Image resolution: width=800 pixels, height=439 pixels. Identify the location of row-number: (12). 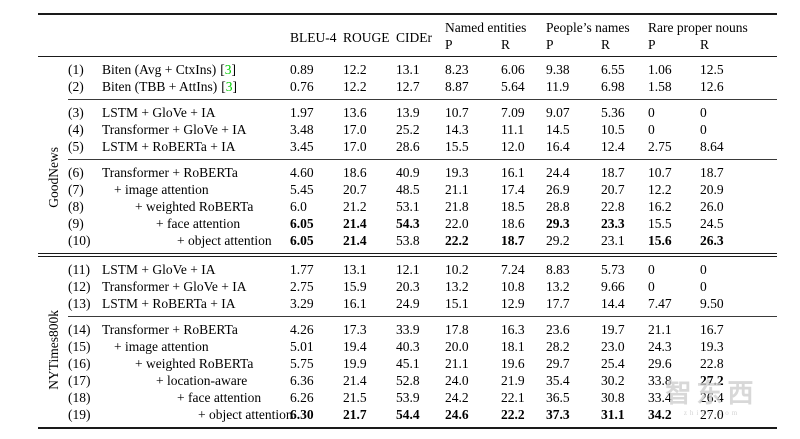
(79, 286).